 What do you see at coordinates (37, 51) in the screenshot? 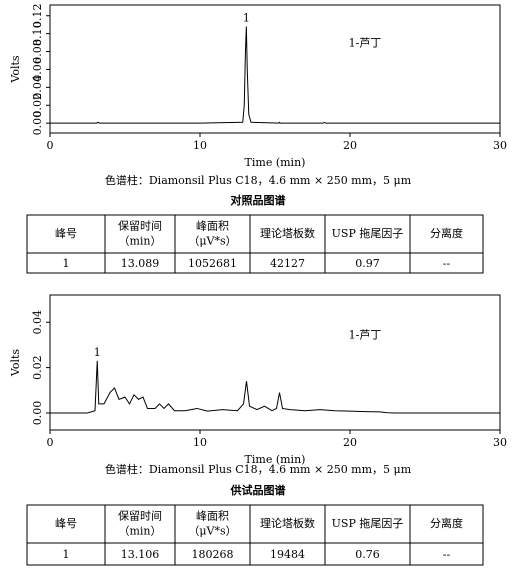
I see `y-tick-label: 0.08` at bounding box center [37, 51].